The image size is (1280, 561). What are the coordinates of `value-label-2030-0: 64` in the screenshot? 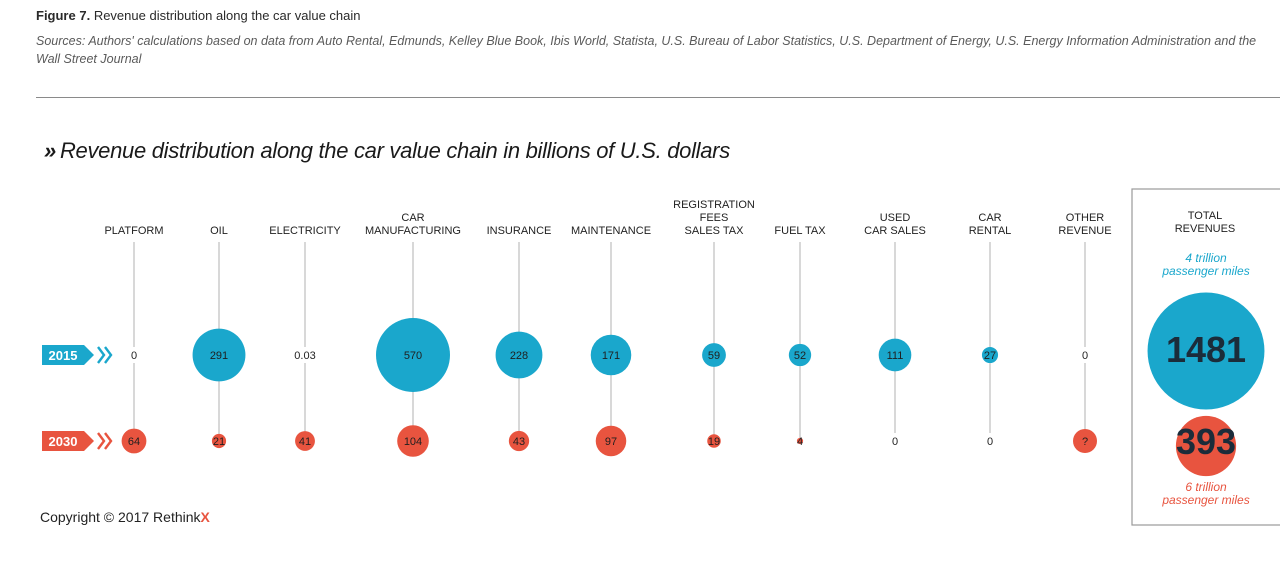 It's located at (134, 442).